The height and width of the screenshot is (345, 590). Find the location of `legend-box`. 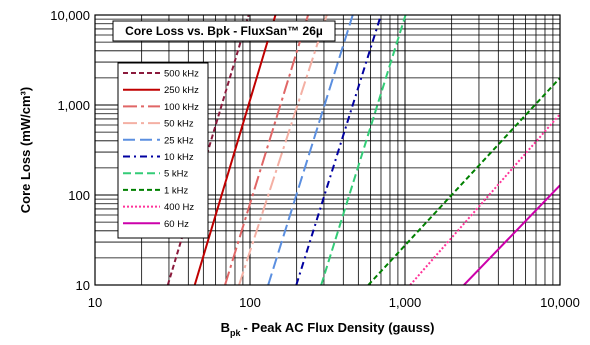

legend-box is located at coordinates (163, 150).